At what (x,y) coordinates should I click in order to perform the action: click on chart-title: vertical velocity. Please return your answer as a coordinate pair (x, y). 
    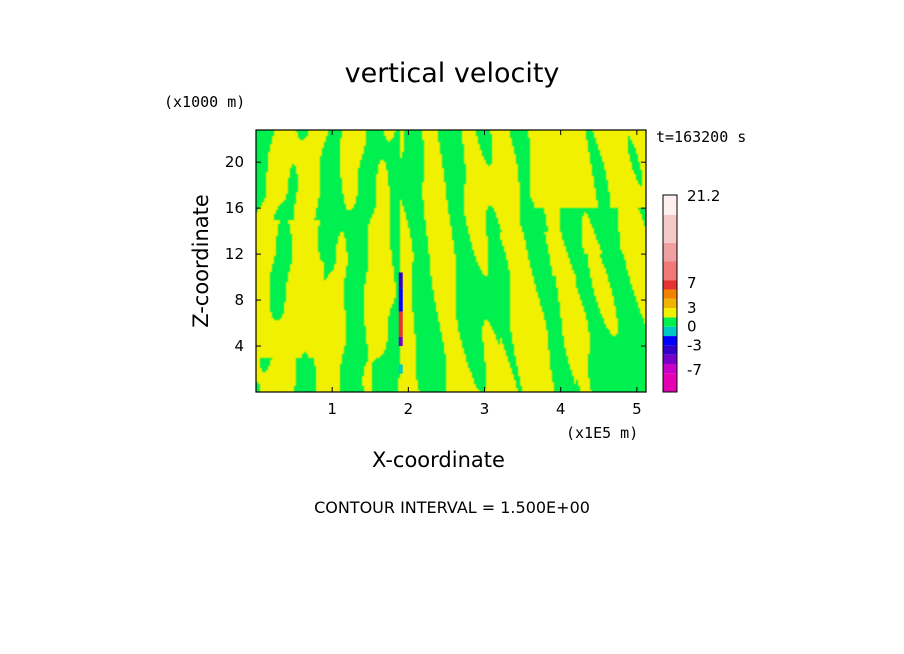
    Looking at the image, I should click on (452, 73).